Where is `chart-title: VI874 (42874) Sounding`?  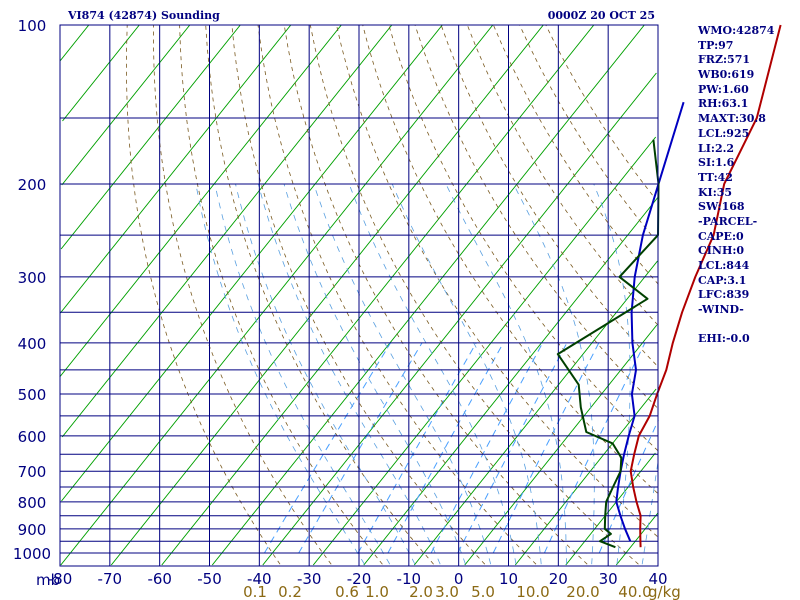 chart-title: VI874 (42874) Sounding is located at coordinates (143, 15).